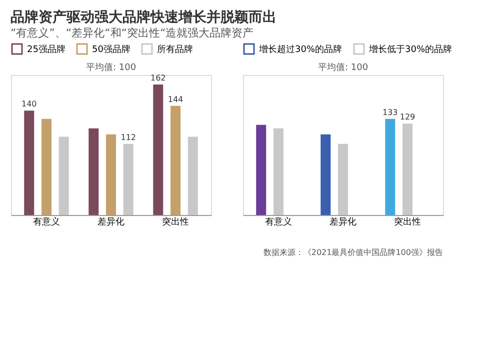  What do you see at coordinates (111, 49) in the screenshot?
I see `legend-label: 50强品牌` at bounding box center [111, 49].